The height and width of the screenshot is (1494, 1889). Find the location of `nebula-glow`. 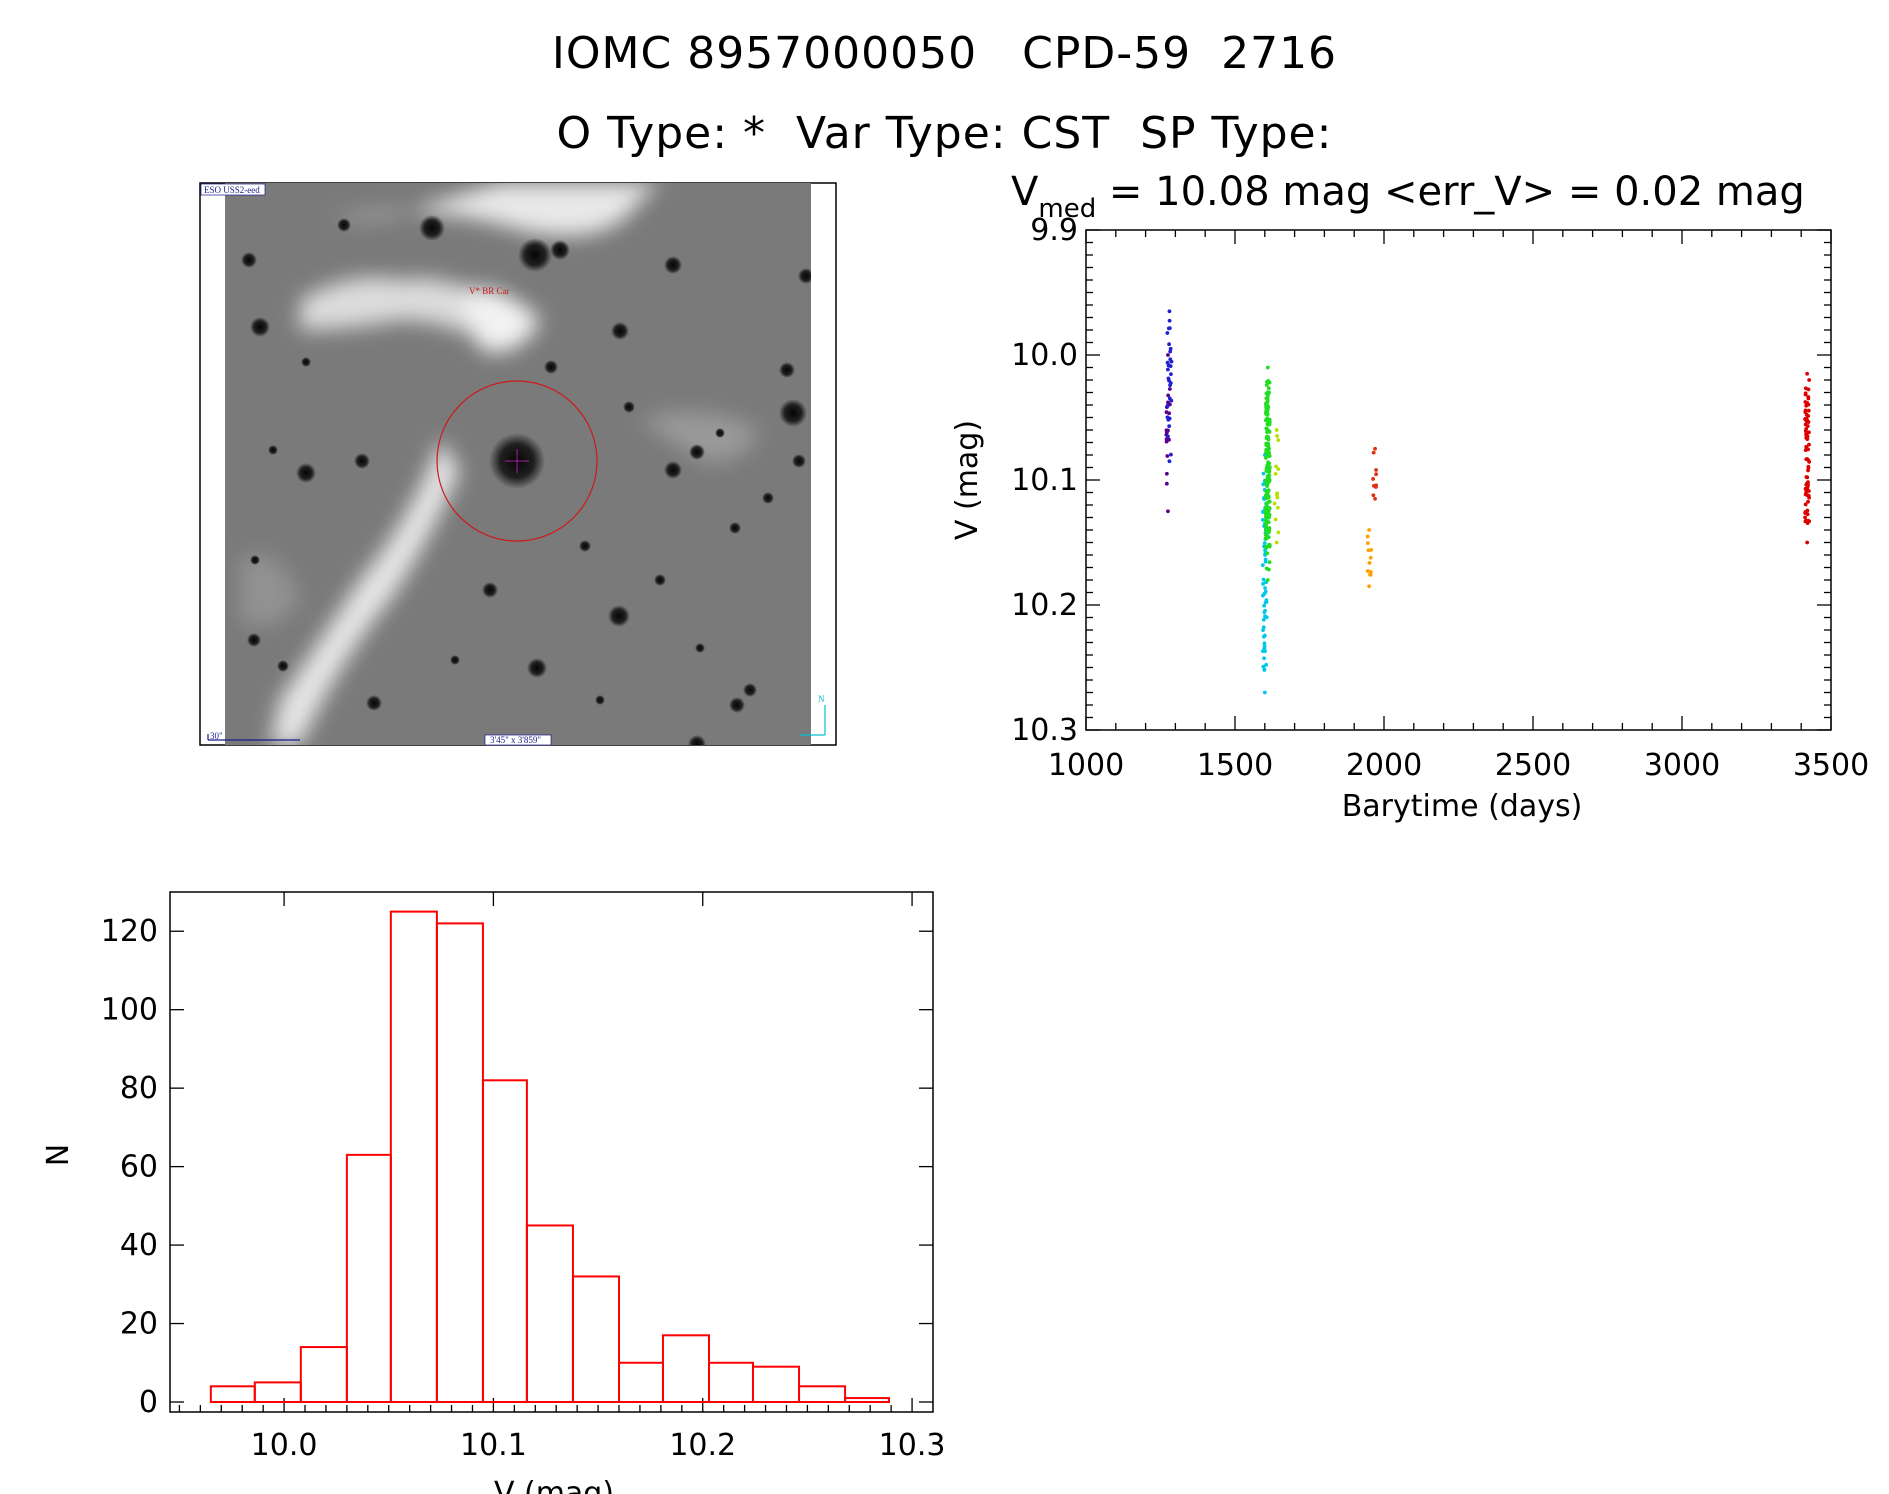

nebula-glow is located at coordinates (500, 464).